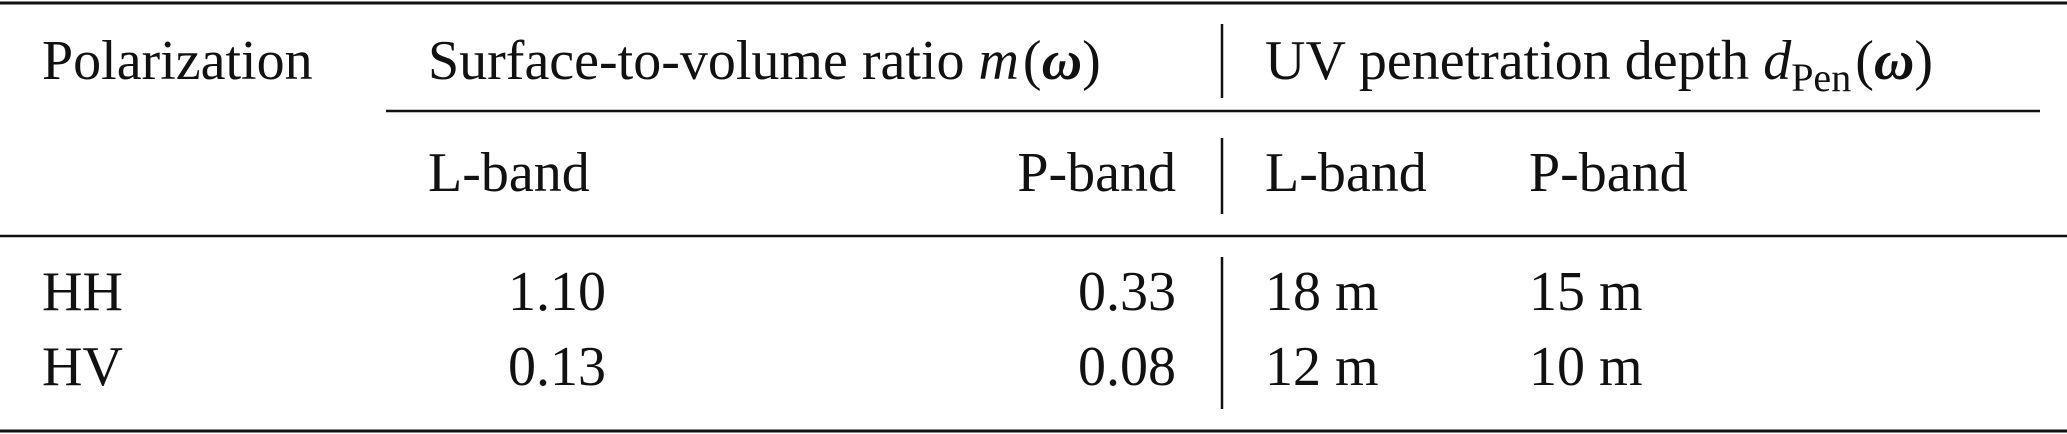 This screenshot has height=434, width=2067. What do you see at coordinates (1127, 292) in the screenshot?
I see `cell: 0.33` at bounding box center [1127, 292].